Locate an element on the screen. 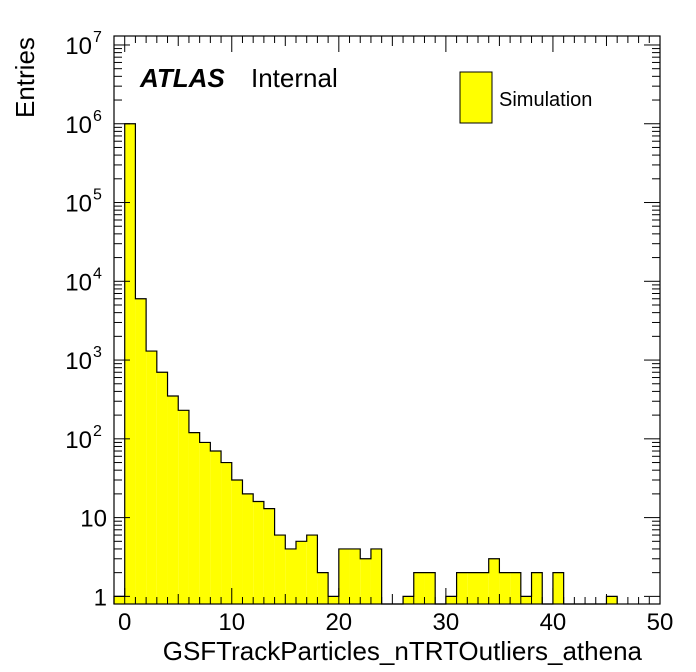 The image size is (696, 672). y-tick-label: 10 5 is located at coordinates (83, 202).